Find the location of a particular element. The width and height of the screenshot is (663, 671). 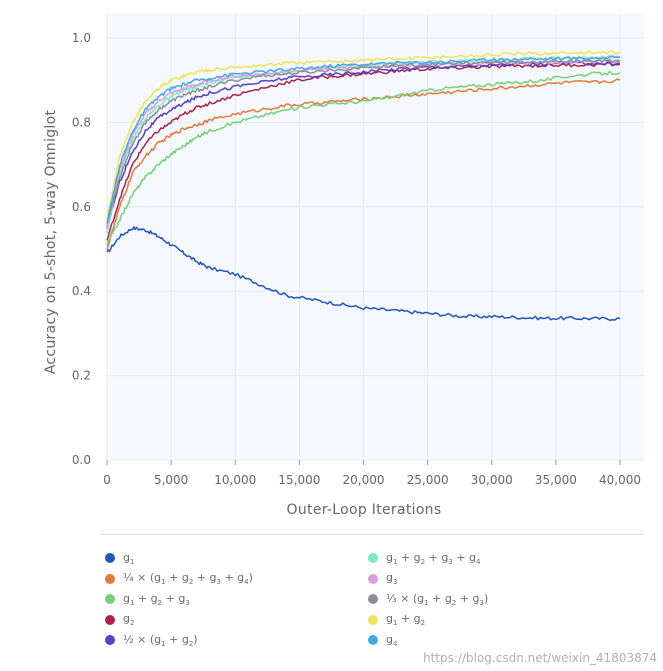

legend-item: g1 + g2 + g3 is located at coordinates (236, 599).